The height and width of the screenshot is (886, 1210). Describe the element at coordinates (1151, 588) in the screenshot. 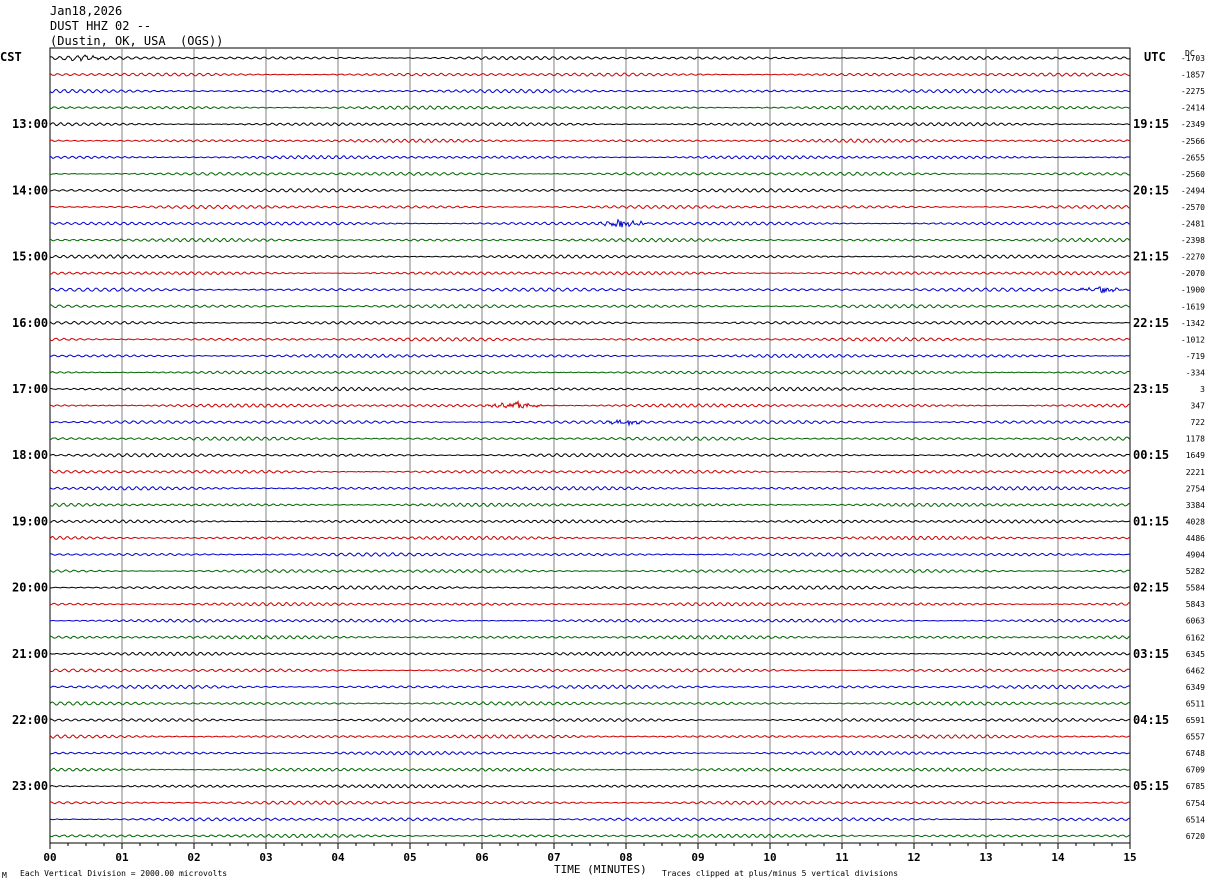

I see `utc-hour-label: 02:15` at that location.